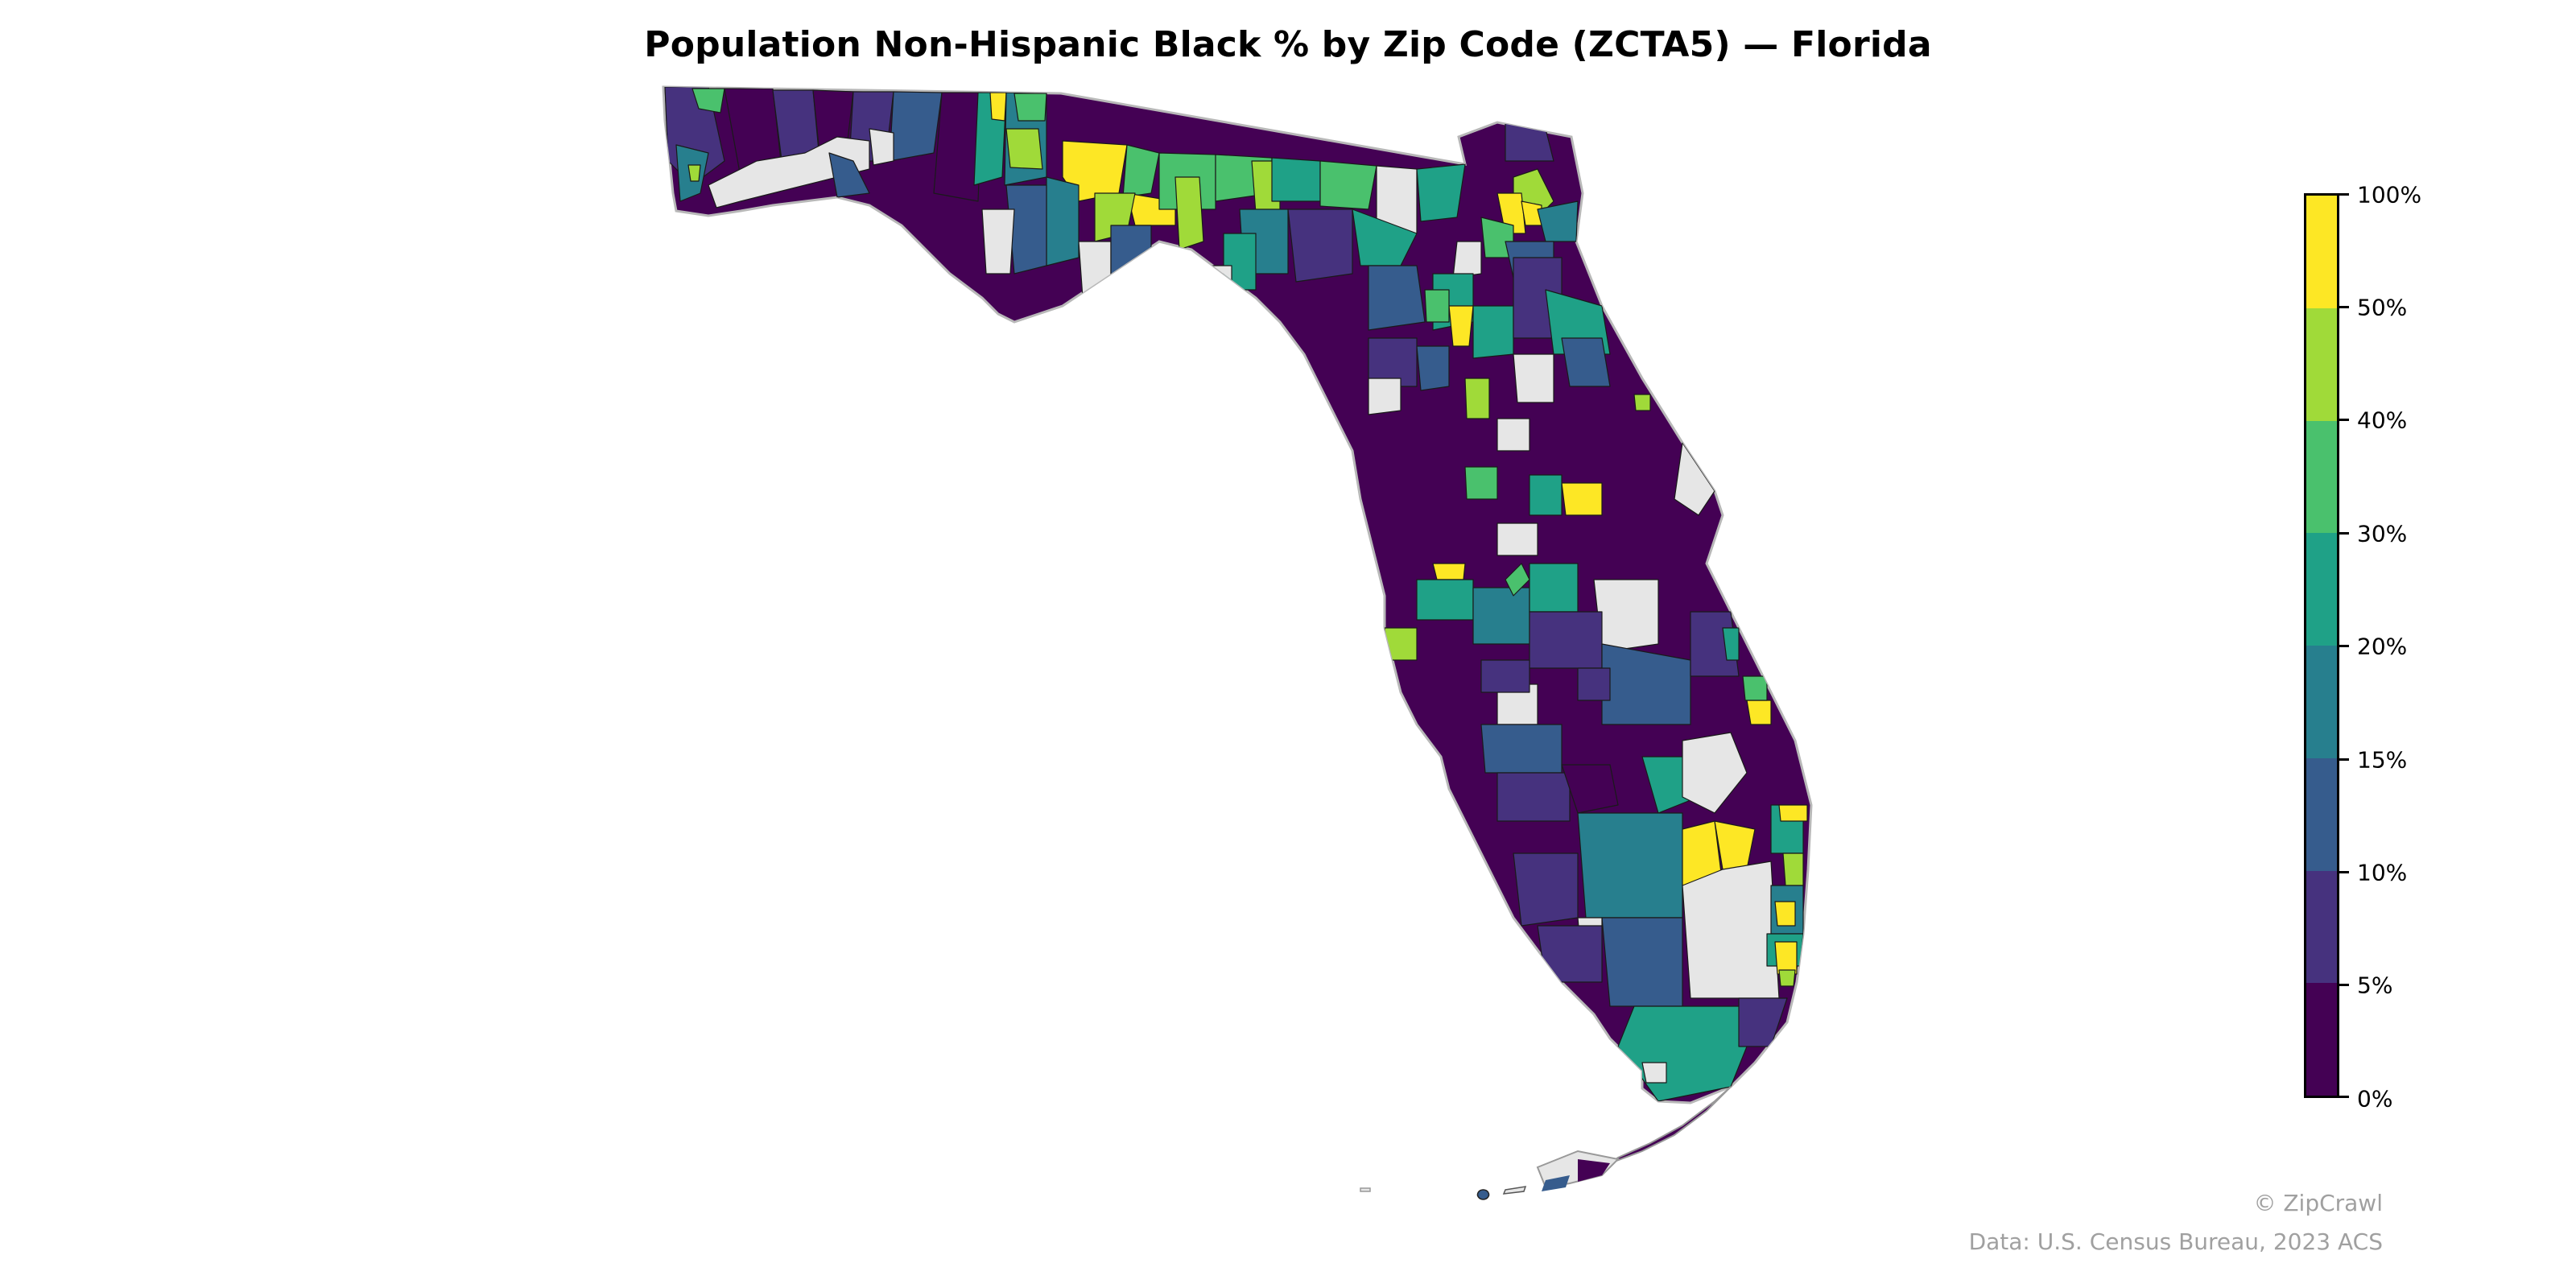 This screenshot has width=2576, height=1288. What do you see at coordinates (2382, 307) in the screenshot?
I see `colorbar-label: 50%` at bounding box center [2382, 307].